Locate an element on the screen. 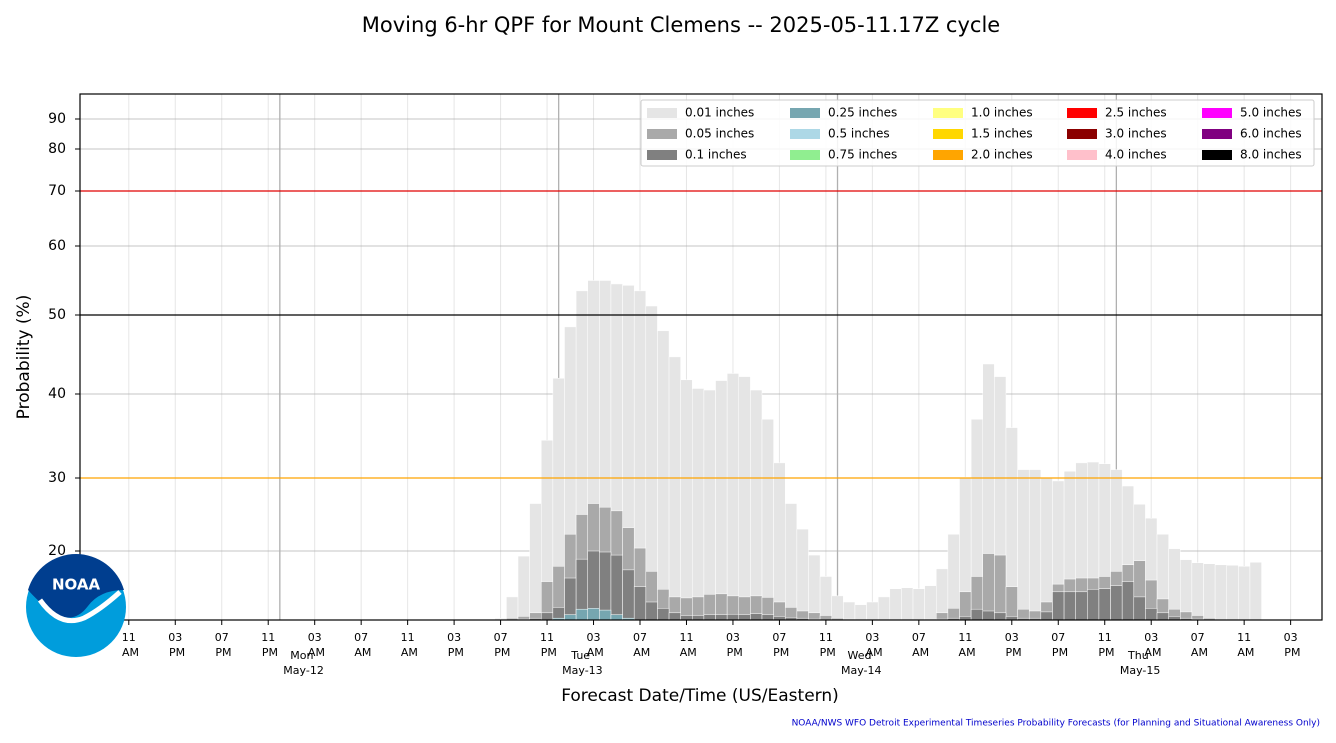  x-axis-label: Forecast Date/Time (US/Eastern) is located at coordinates (700, 696).